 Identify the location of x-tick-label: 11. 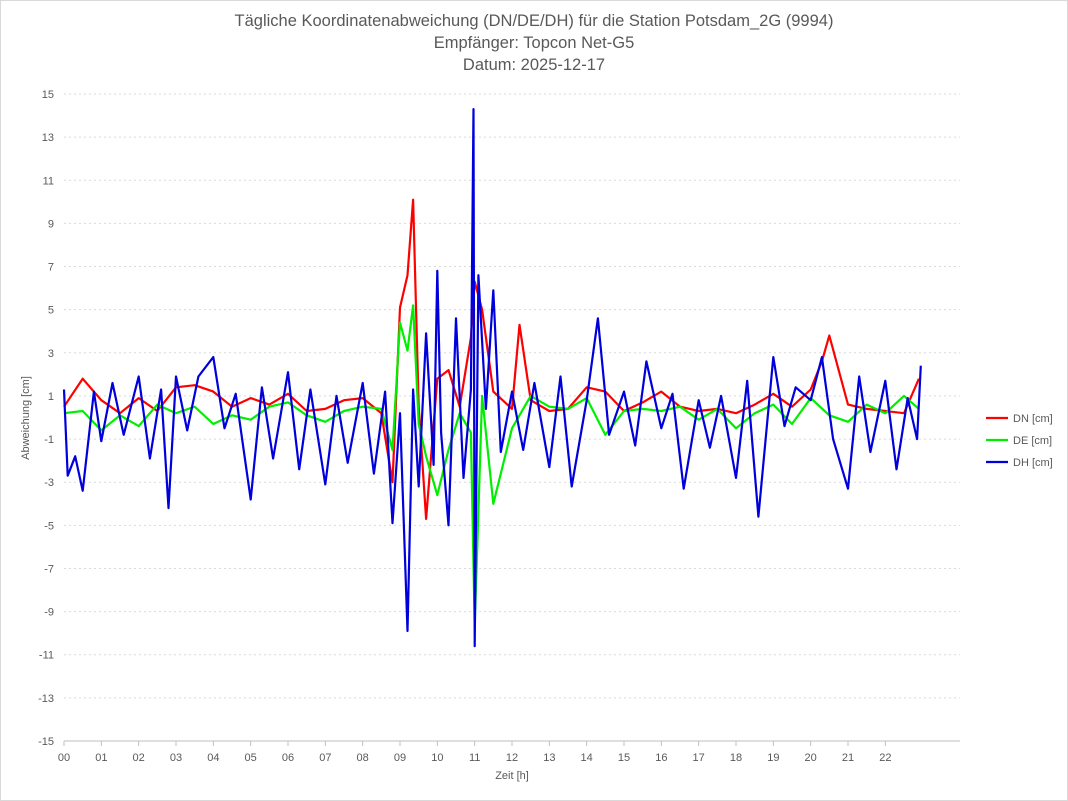
(474, 758).